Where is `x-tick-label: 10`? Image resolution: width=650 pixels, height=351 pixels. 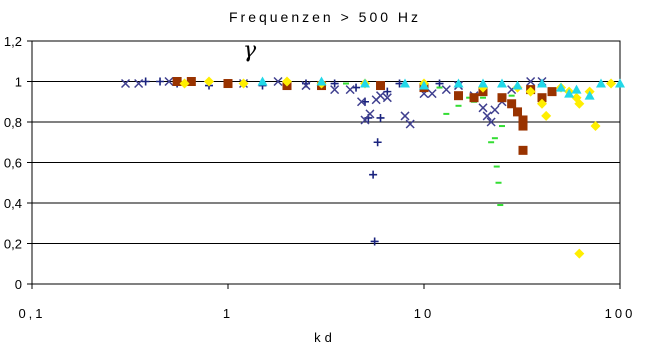 x-tick-label: 10 is located at coordinates (424, 313).